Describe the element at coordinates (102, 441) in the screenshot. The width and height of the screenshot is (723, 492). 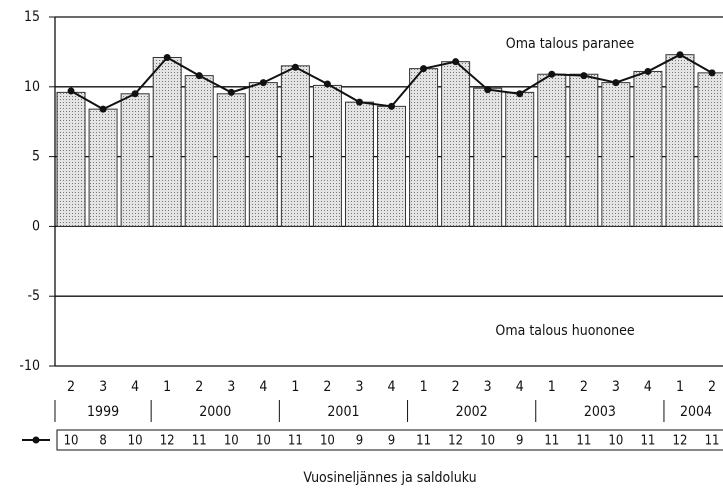
I see `table-value: 8` at that location.